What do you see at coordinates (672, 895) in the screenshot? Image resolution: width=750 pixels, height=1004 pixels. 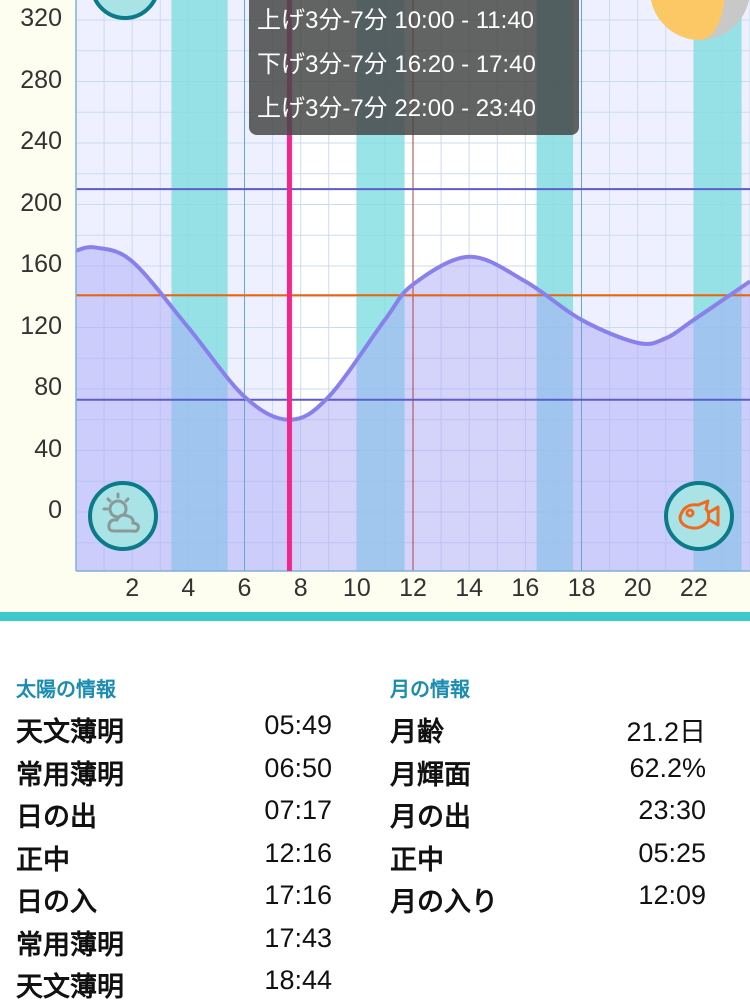 I see `info-value: 12:09` at bounding box center [672, 895].